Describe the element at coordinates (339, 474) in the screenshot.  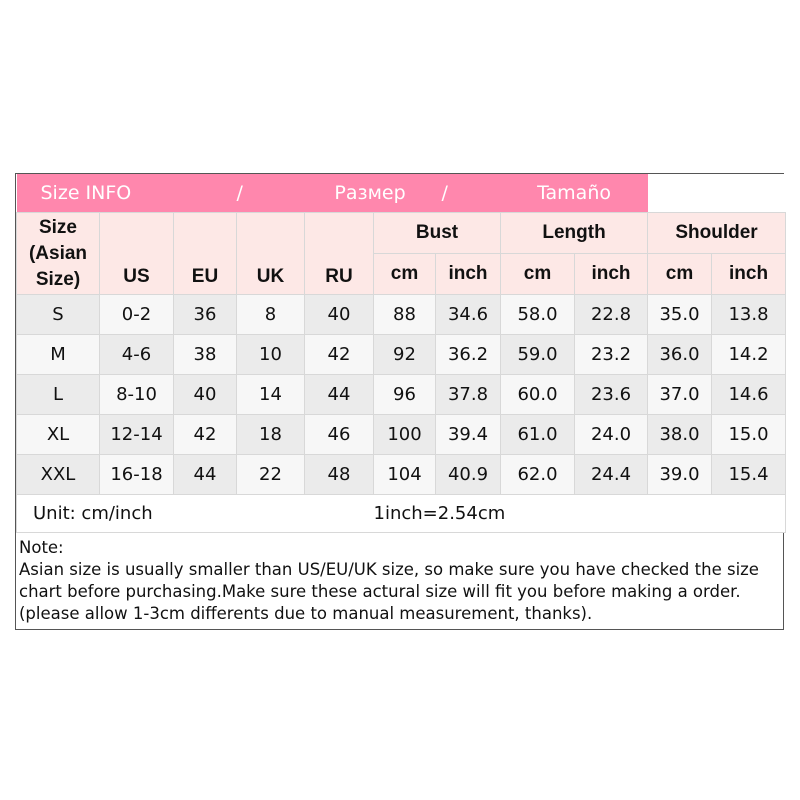
I see `value-cell: 48` at that location.